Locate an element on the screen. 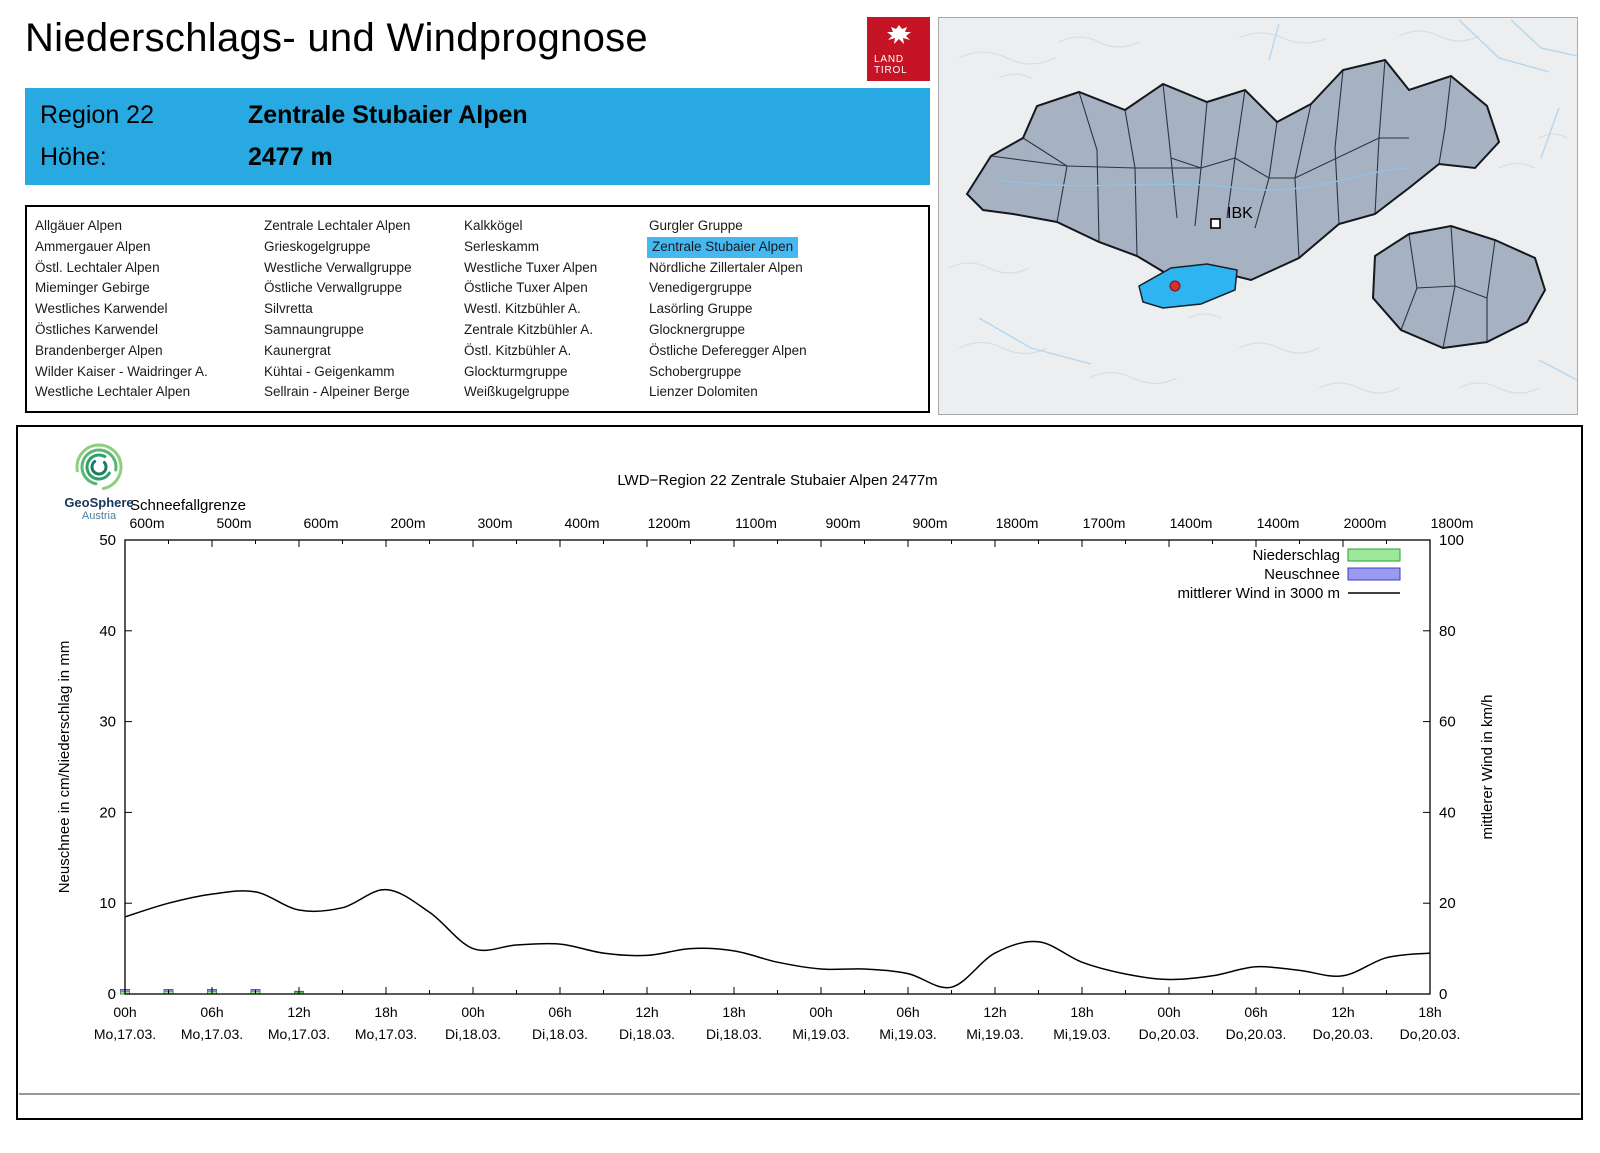  station-marker-dot is located at coordinates (1175, 286).